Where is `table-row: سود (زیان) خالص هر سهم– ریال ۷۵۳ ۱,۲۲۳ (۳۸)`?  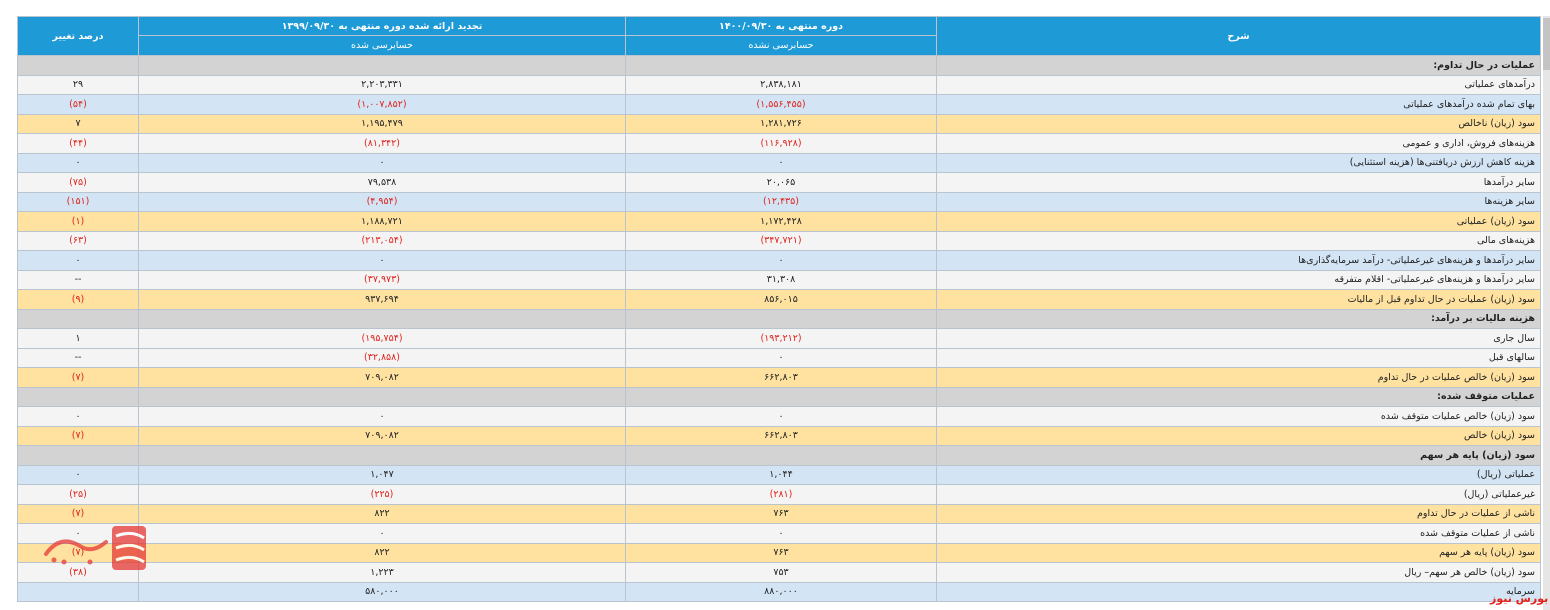
table-row: سود (زیان) خالص هر سهم– ریال ۷۵۳ ۱,۲۲۳ (۳۸) is located at coordinates (779, 572).